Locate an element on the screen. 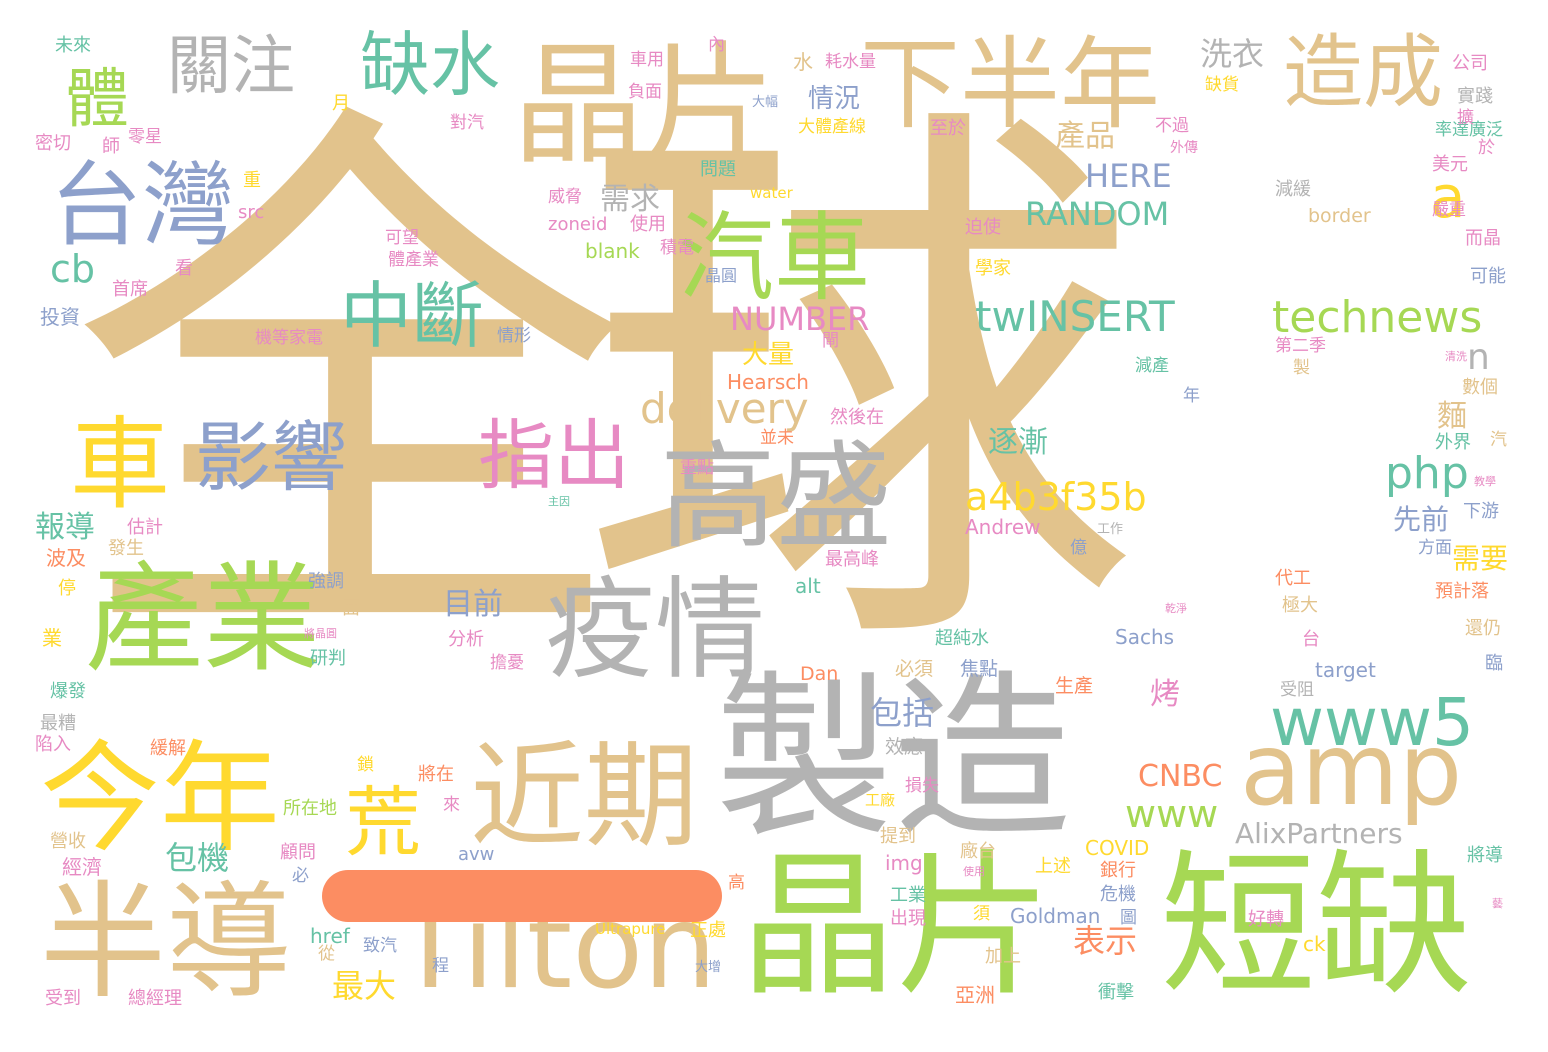 The height and width of the screenshot is (1052, 1548). word-chanye: 產業 is located at coordinates (203, 619).